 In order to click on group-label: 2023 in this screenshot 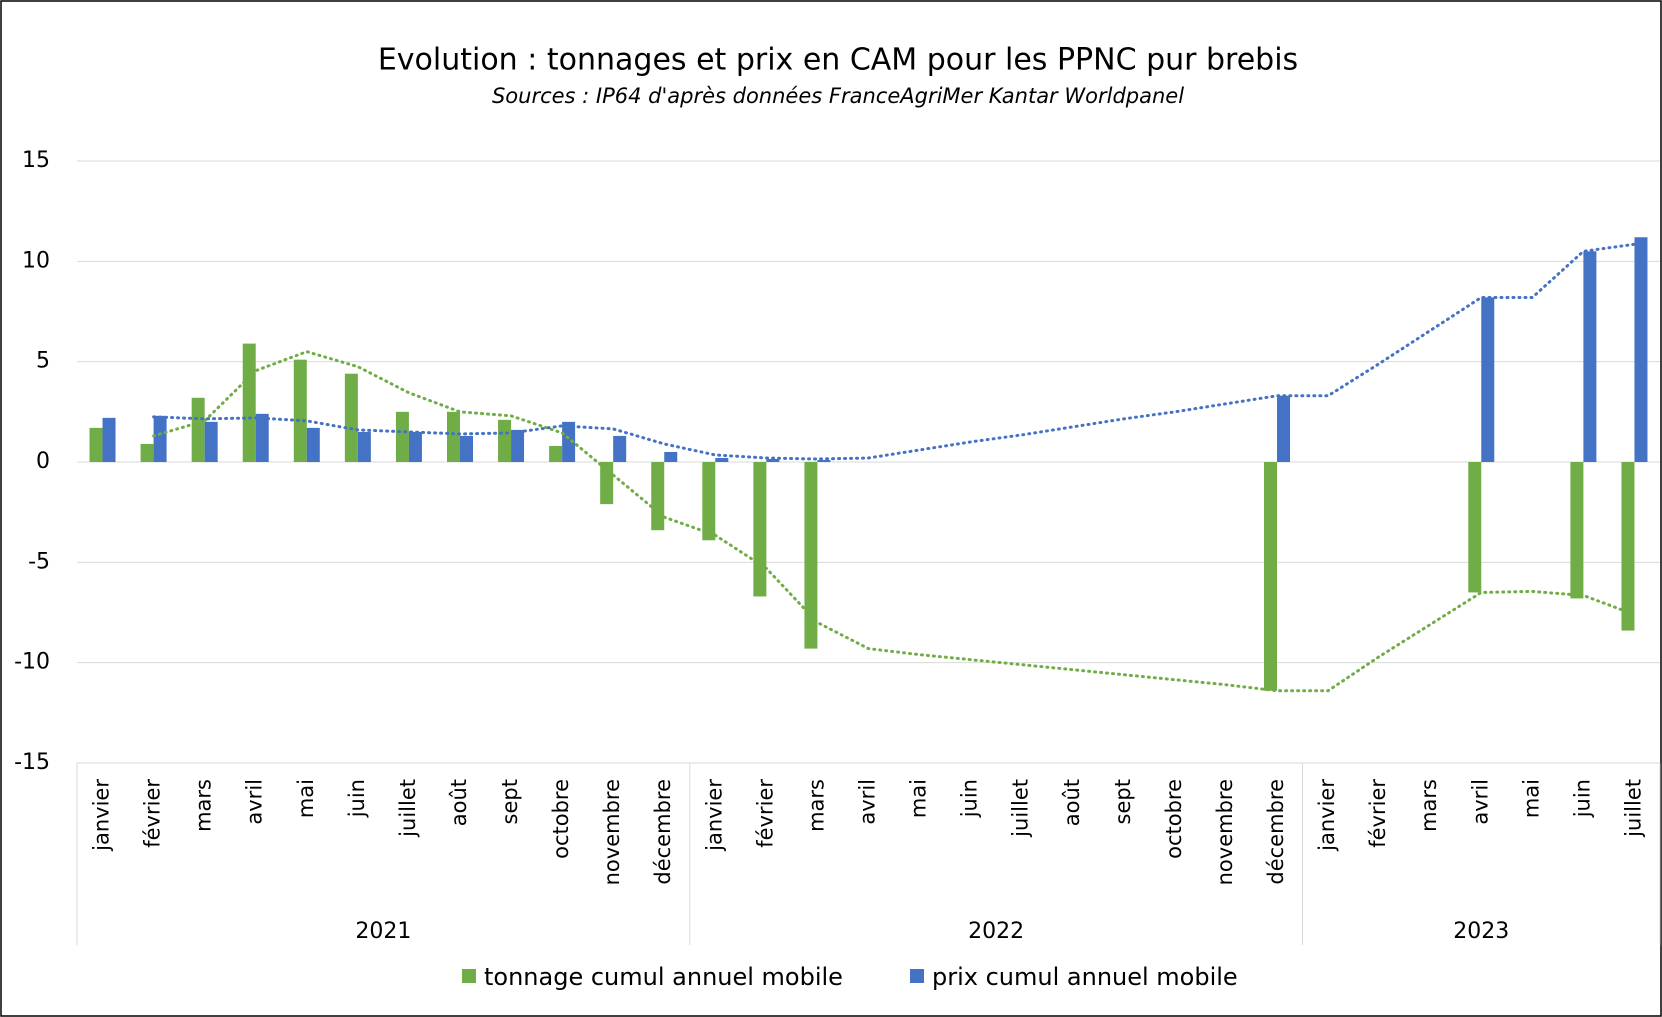, I will do `click(1481, 931)`.